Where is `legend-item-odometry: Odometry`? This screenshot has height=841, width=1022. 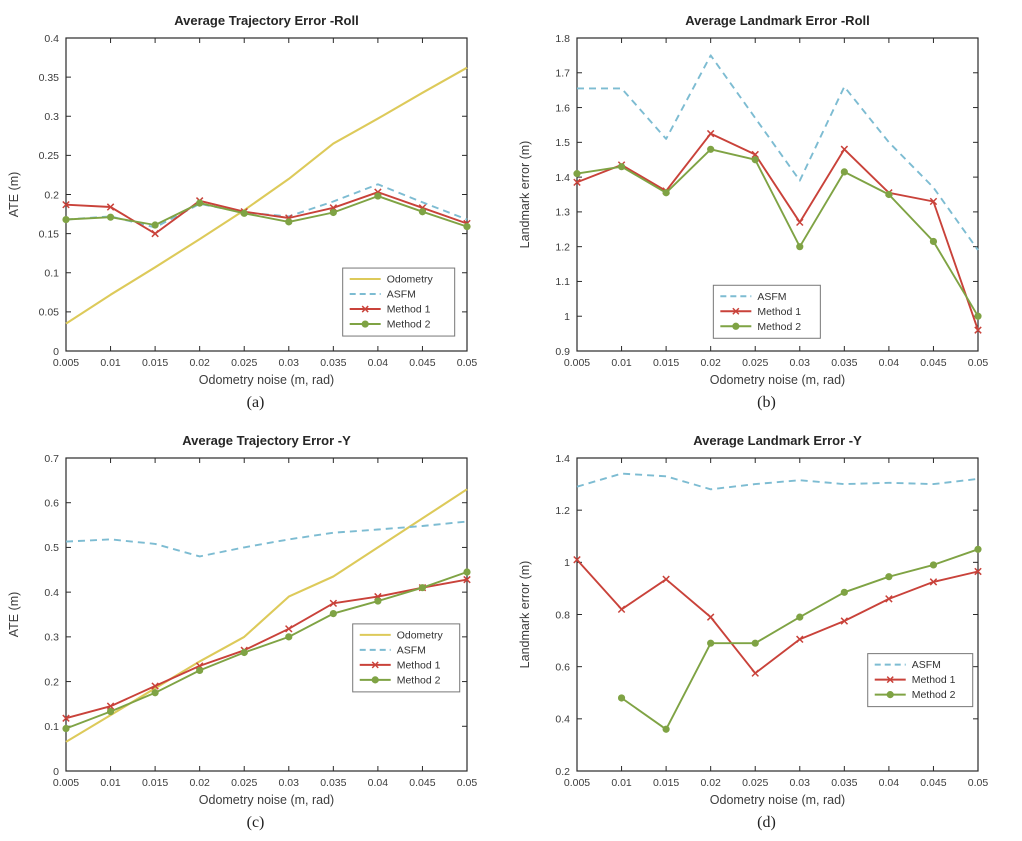
legend-item-odometry: Odometry is located at coordinates (391, 280).